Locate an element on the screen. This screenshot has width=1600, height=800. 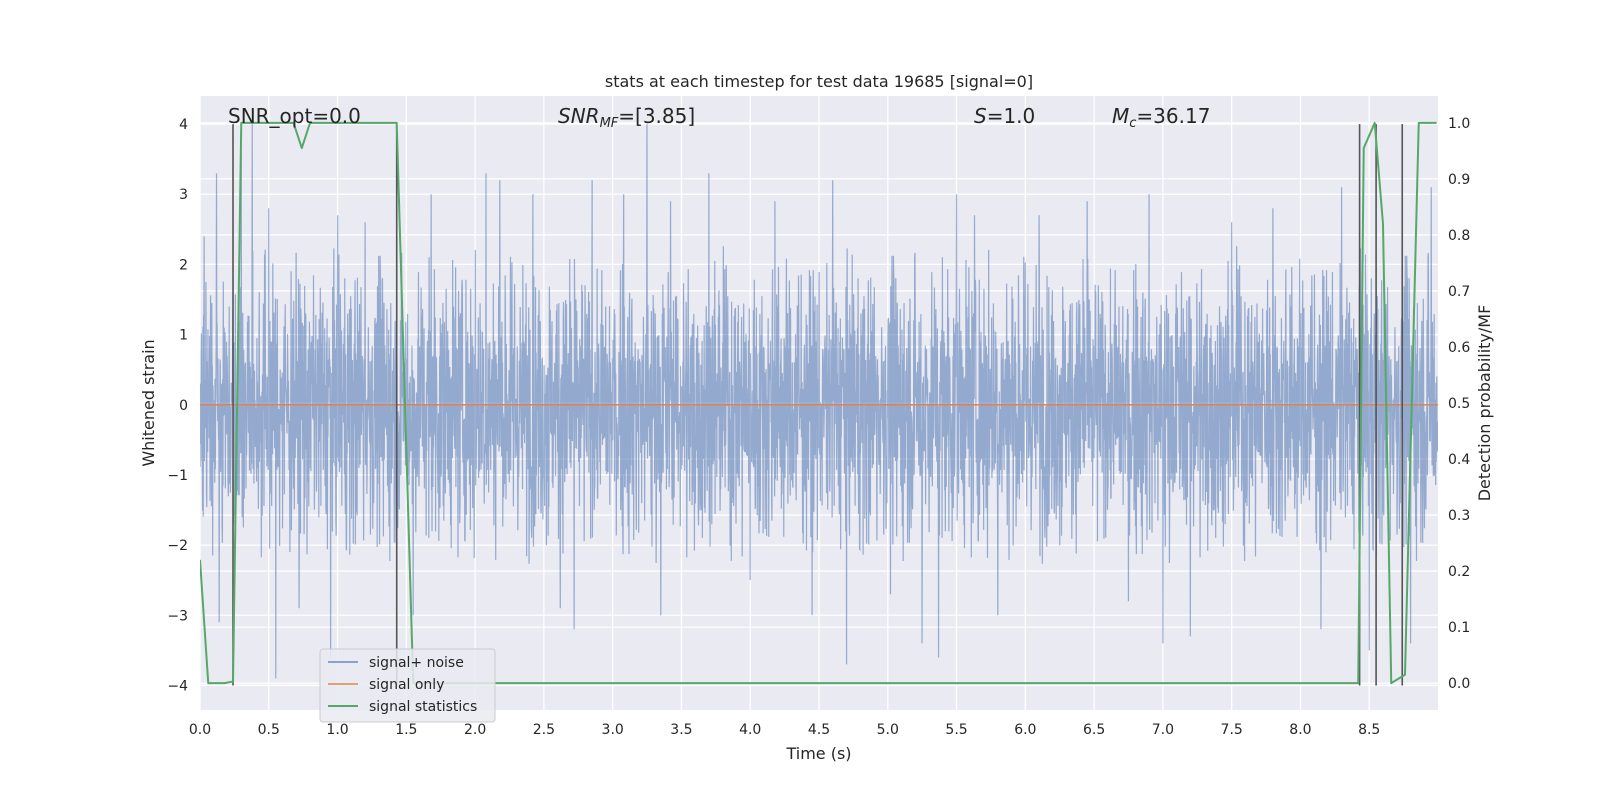
y2-tick-label: 0.9 is located at coordinates (1459, 180).